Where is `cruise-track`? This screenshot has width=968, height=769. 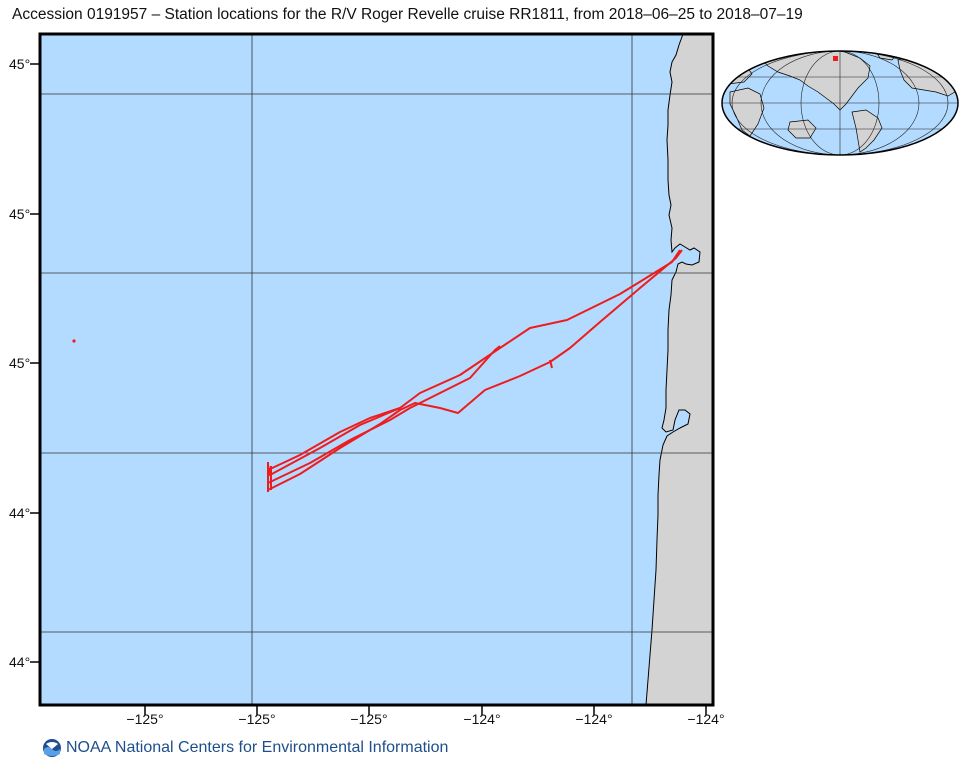 cruise-track is located at coordinates (475, 370).